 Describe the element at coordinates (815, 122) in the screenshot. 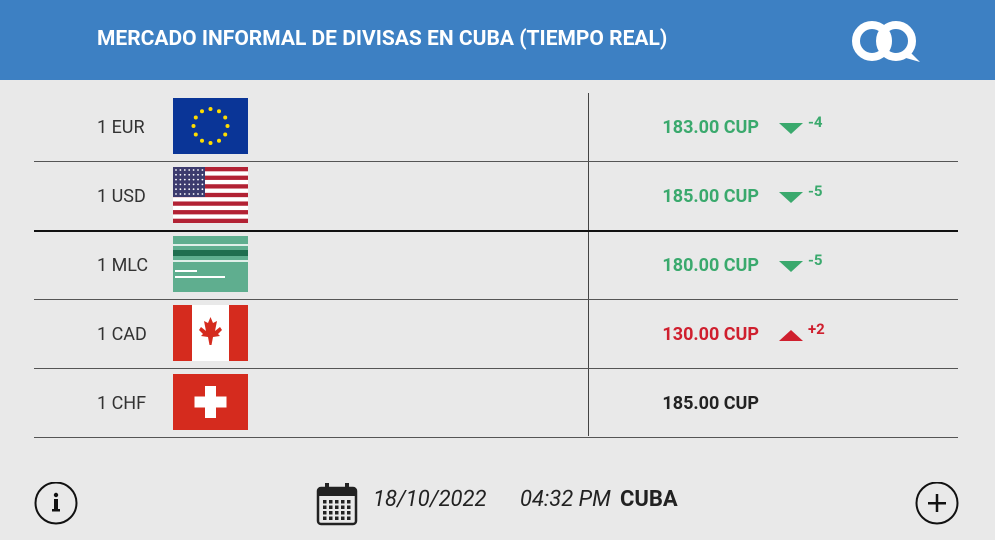

I see `change: -4` at that location.